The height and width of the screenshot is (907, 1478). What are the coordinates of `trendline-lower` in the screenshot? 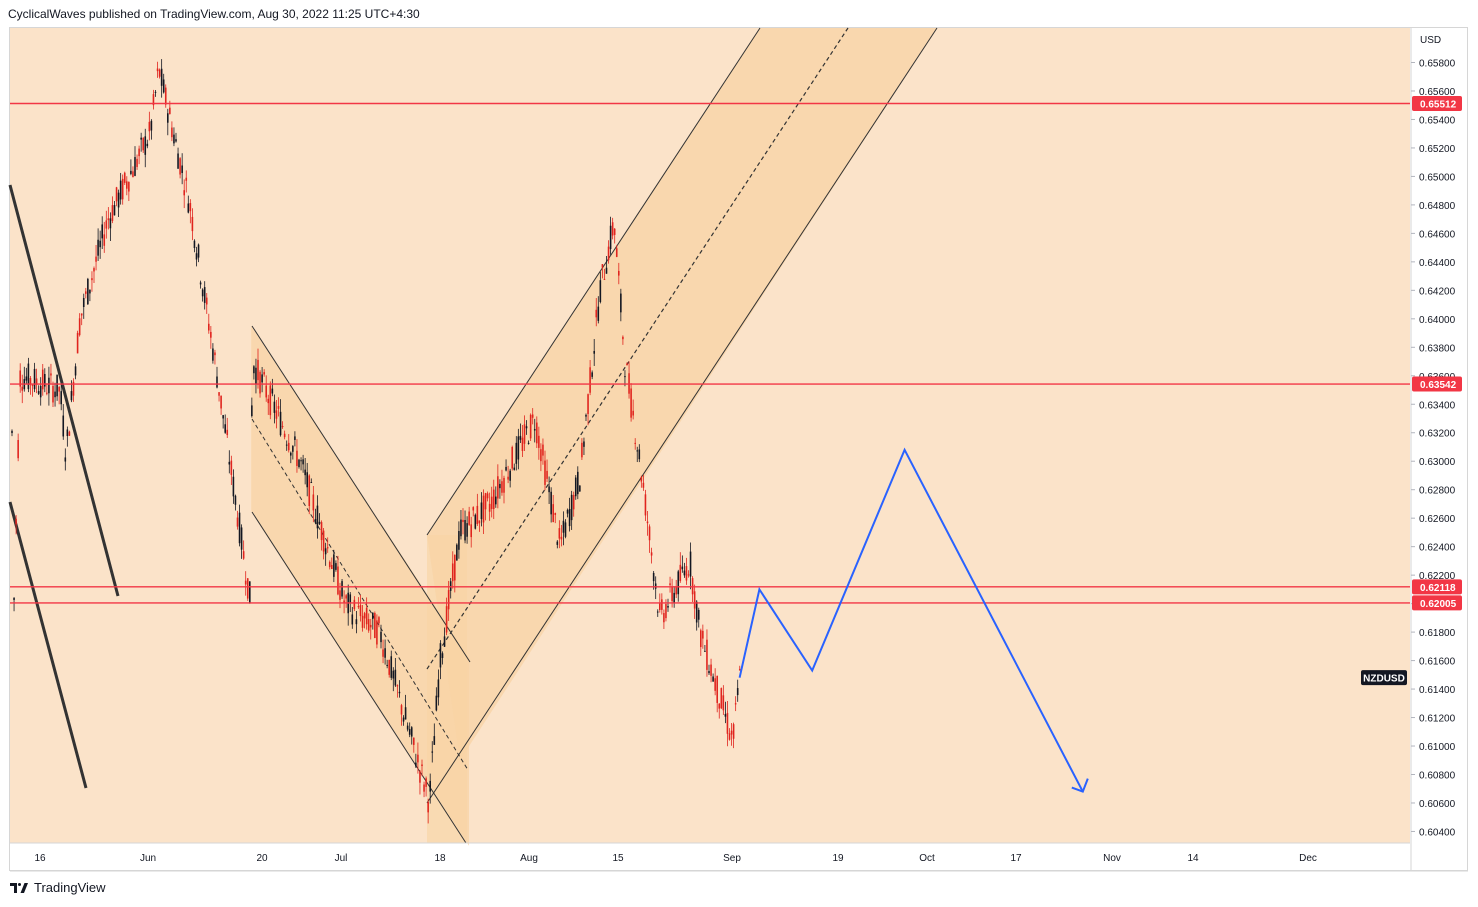 It's located at (48, 645).